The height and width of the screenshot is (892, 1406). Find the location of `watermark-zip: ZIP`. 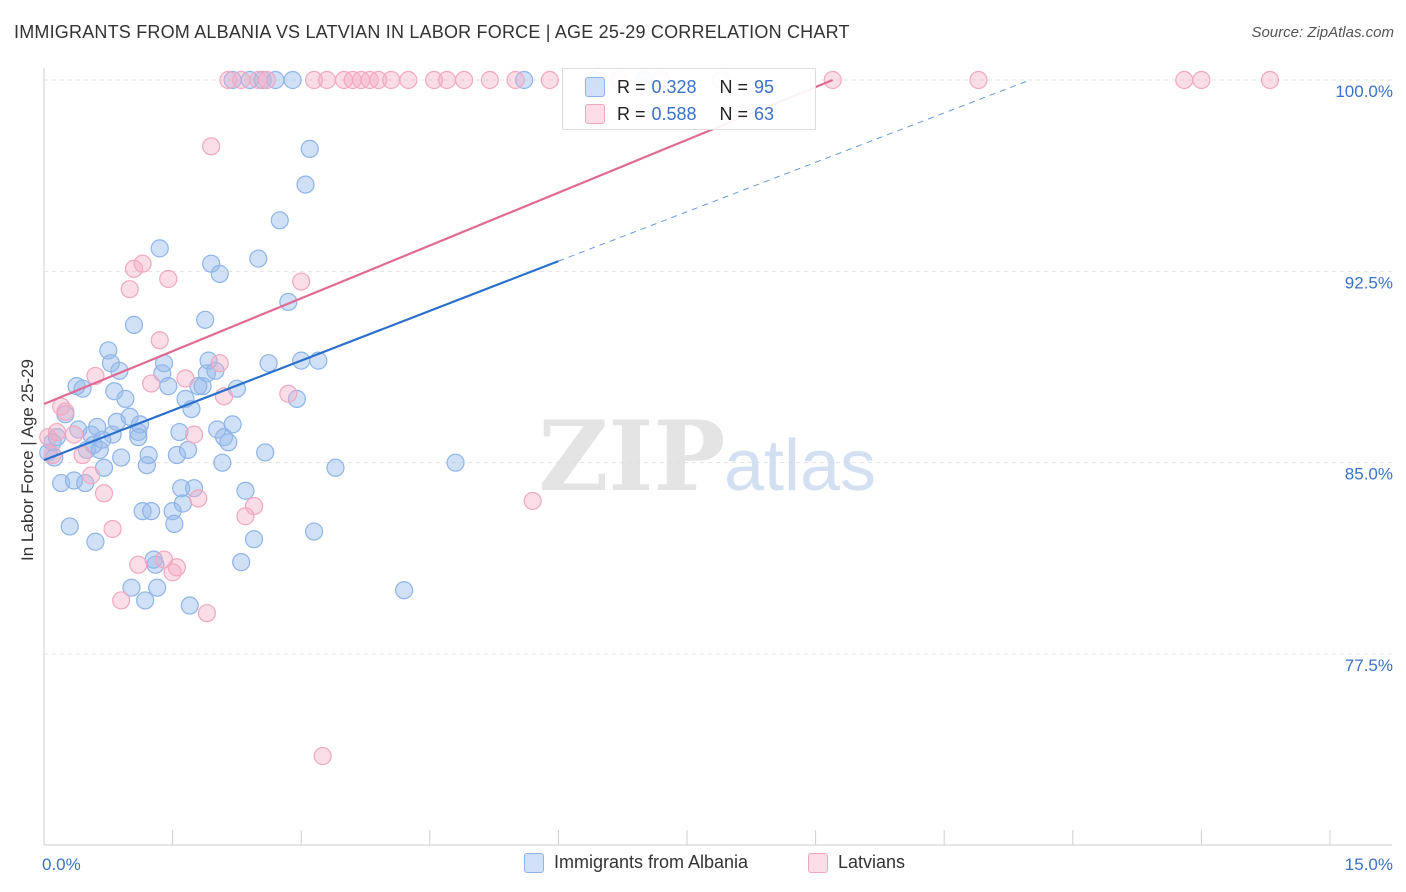

watermark-zip: ZIP is located at coordinates (631, 456).